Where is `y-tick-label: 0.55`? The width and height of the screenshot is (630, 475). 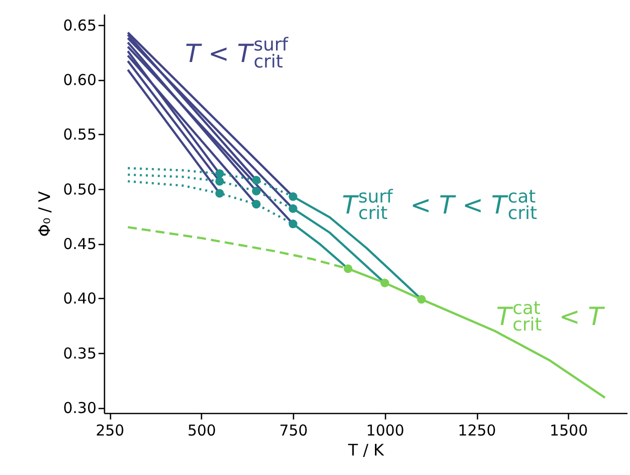 y-tick-label: 0.55 is located at coordinates (79, 135).